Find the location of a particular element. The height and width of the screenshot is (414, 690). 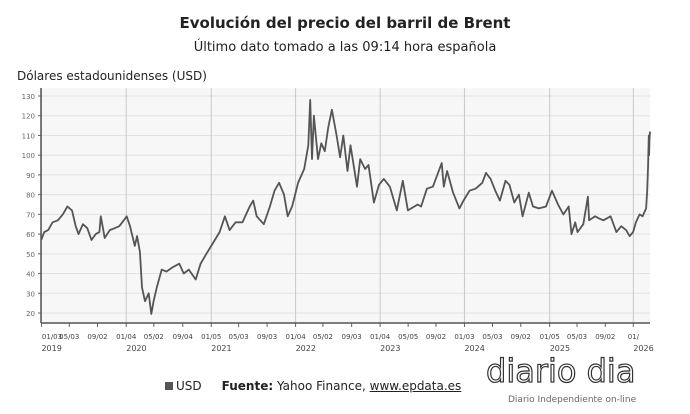

chart-title: Evolución del precio del barril de Brent is located at coordinates (345, 23).